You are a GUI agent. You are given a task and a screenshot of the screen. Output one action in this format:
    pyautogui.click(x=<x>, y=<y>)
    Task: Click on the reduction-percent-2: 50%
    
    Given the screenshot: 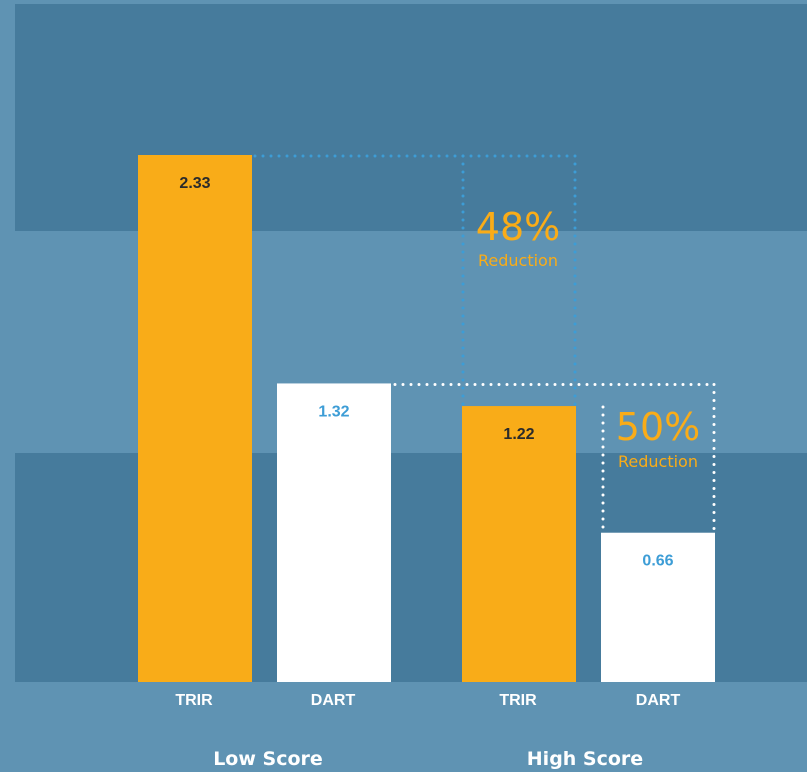 What is the action you would take?
    pyautogui.click(x=658, y=427)
    